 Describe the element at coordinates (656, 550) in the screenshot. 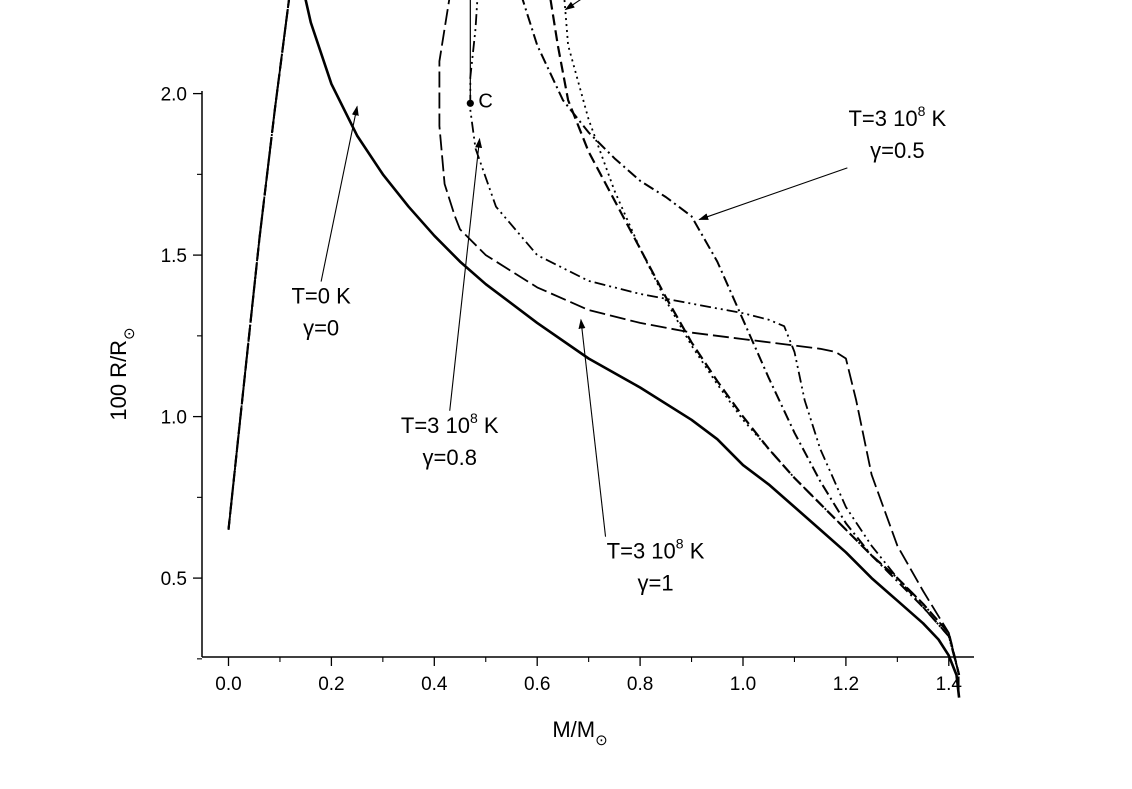

I see `annotation-title-5: T=3 108 K` at that location.